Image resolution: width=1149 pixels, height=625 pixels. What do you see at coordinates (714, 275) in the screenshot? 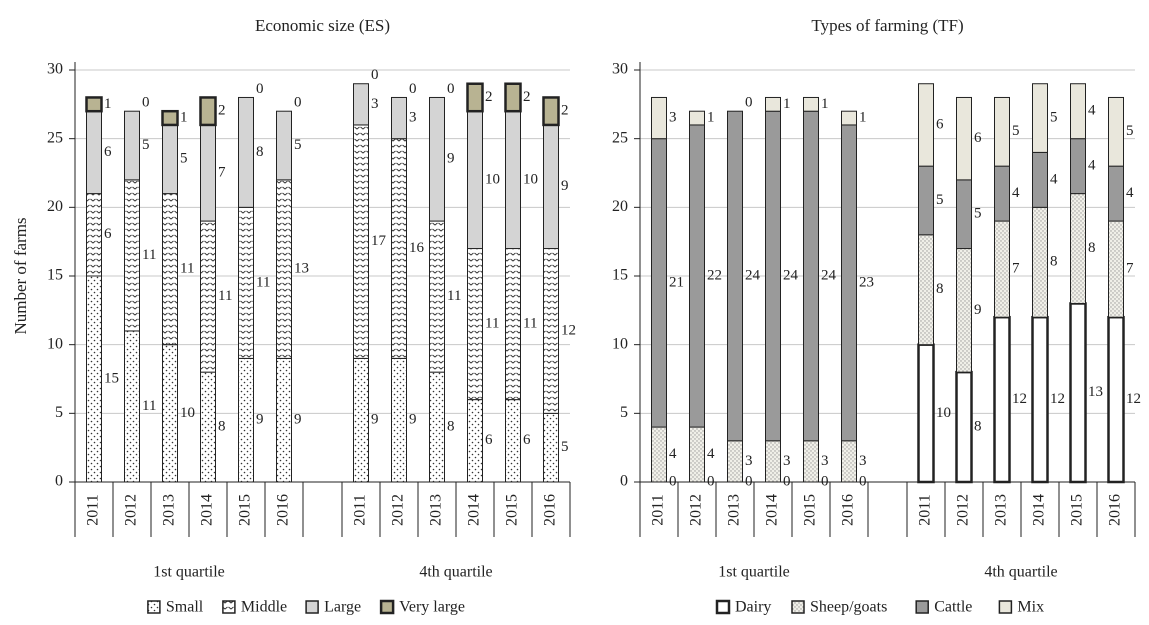
I see `data-label: 22` at bounding box center [714, 275].